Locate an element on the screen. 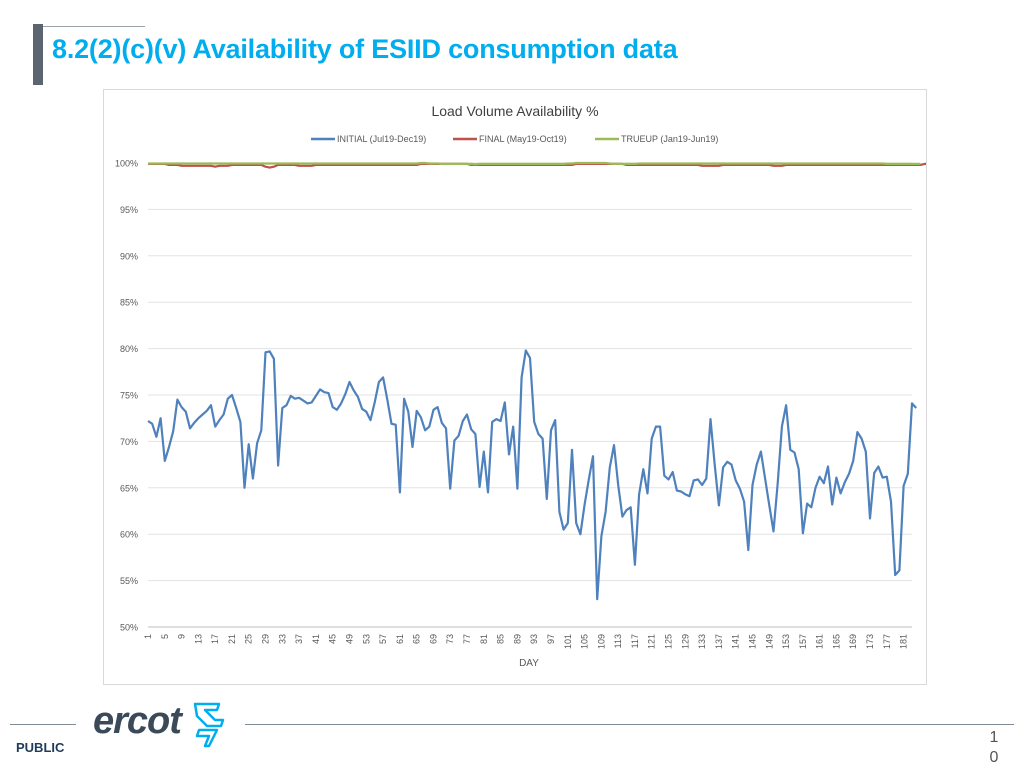 The height and width of the screenshot is (768, 1024). y-tick-label: 55% is located at coordinates (129, 581).